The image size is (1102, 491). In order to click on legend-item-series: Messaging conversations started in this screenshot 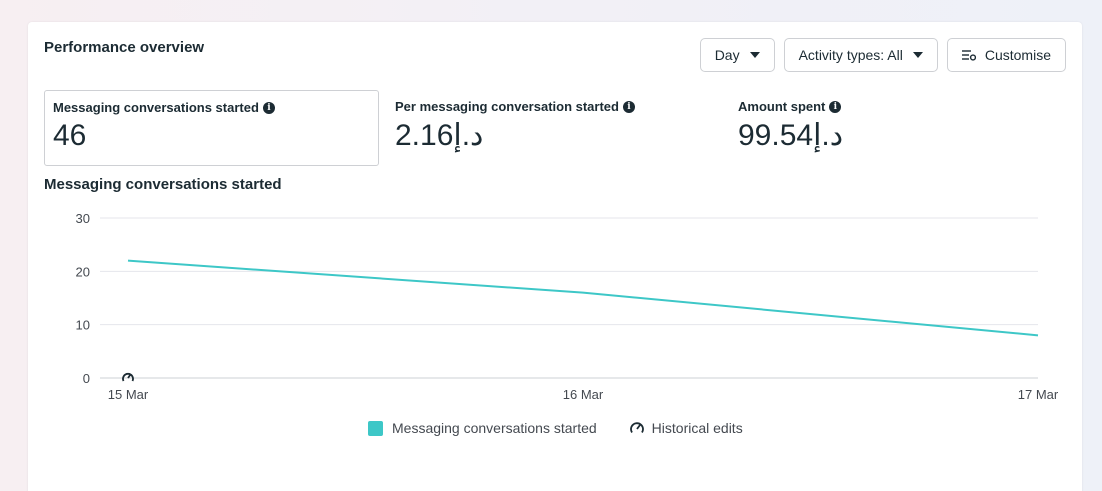, I will do `click(482, 428)`.